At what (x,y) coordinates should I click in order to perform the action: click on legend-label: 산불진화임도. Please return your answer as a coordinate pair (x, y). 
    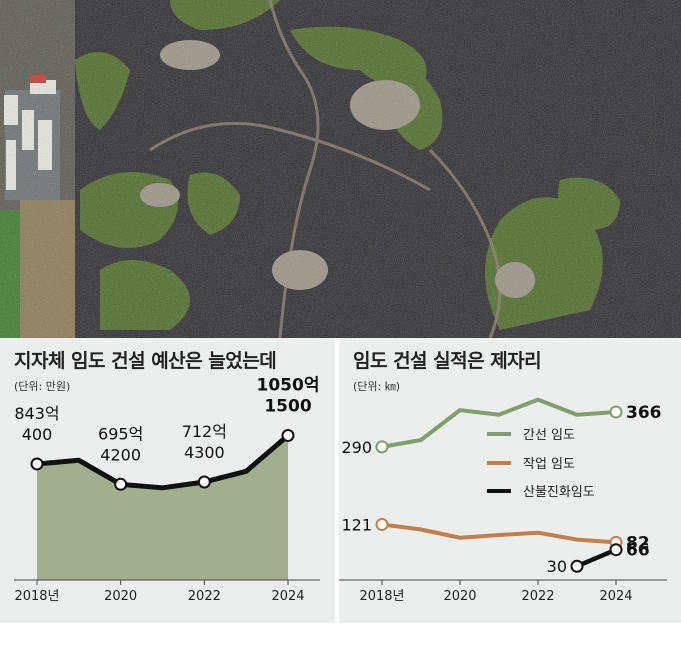
    Looking at the image, I should click on (559, 492).